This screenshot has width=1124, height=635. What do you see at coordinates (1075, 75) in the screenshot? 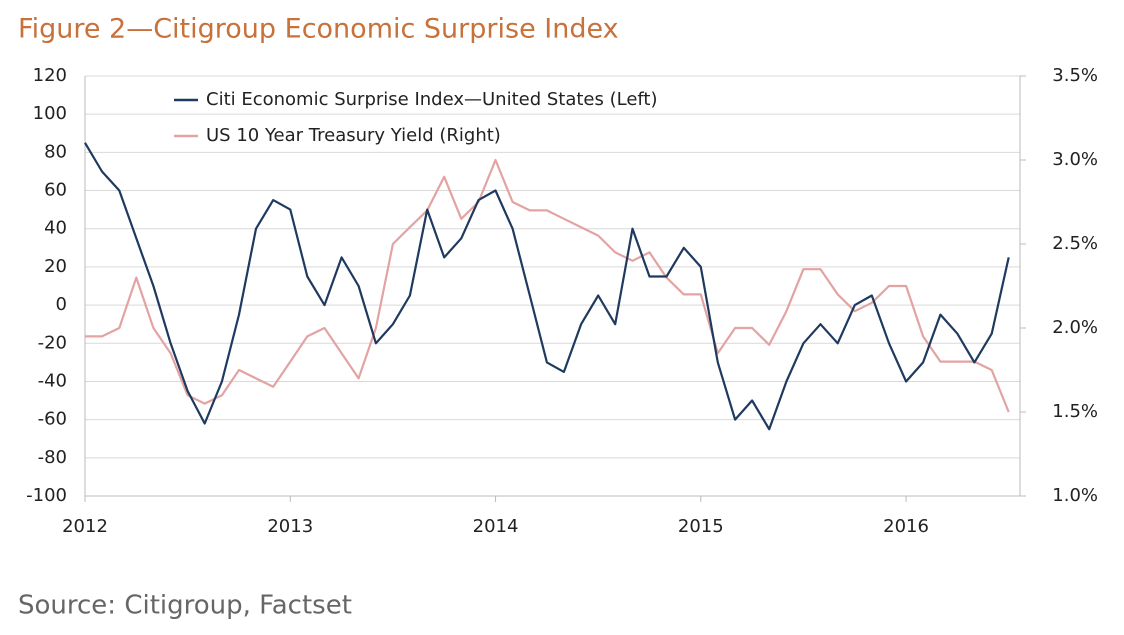
I see `y2-tick-label: 3.5%` at bounding box center [1075, 75].